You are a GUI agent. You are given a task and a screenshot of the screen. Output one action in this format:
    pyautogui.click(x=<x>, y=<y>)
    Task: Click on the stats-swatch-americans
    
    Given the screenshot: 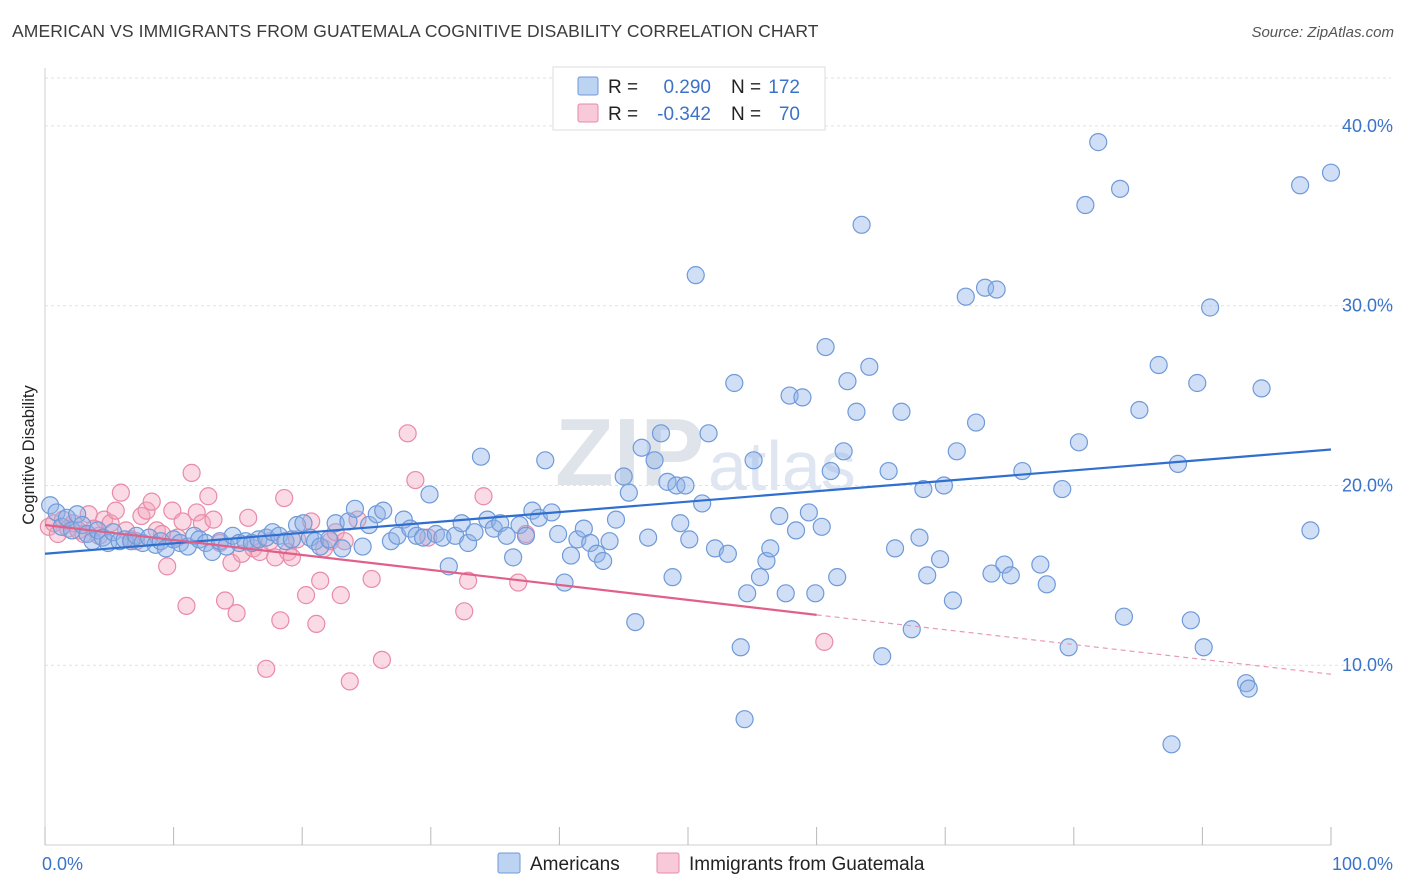 What is the action you would take?
    pyautogui.click(x=588, y=86)
    